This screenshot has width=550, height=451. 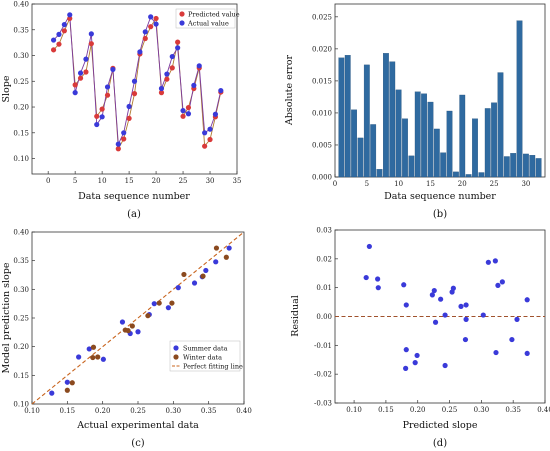 I want to click on panel-a-legend: Predicted value Actual value, so click(x=207, y=18).